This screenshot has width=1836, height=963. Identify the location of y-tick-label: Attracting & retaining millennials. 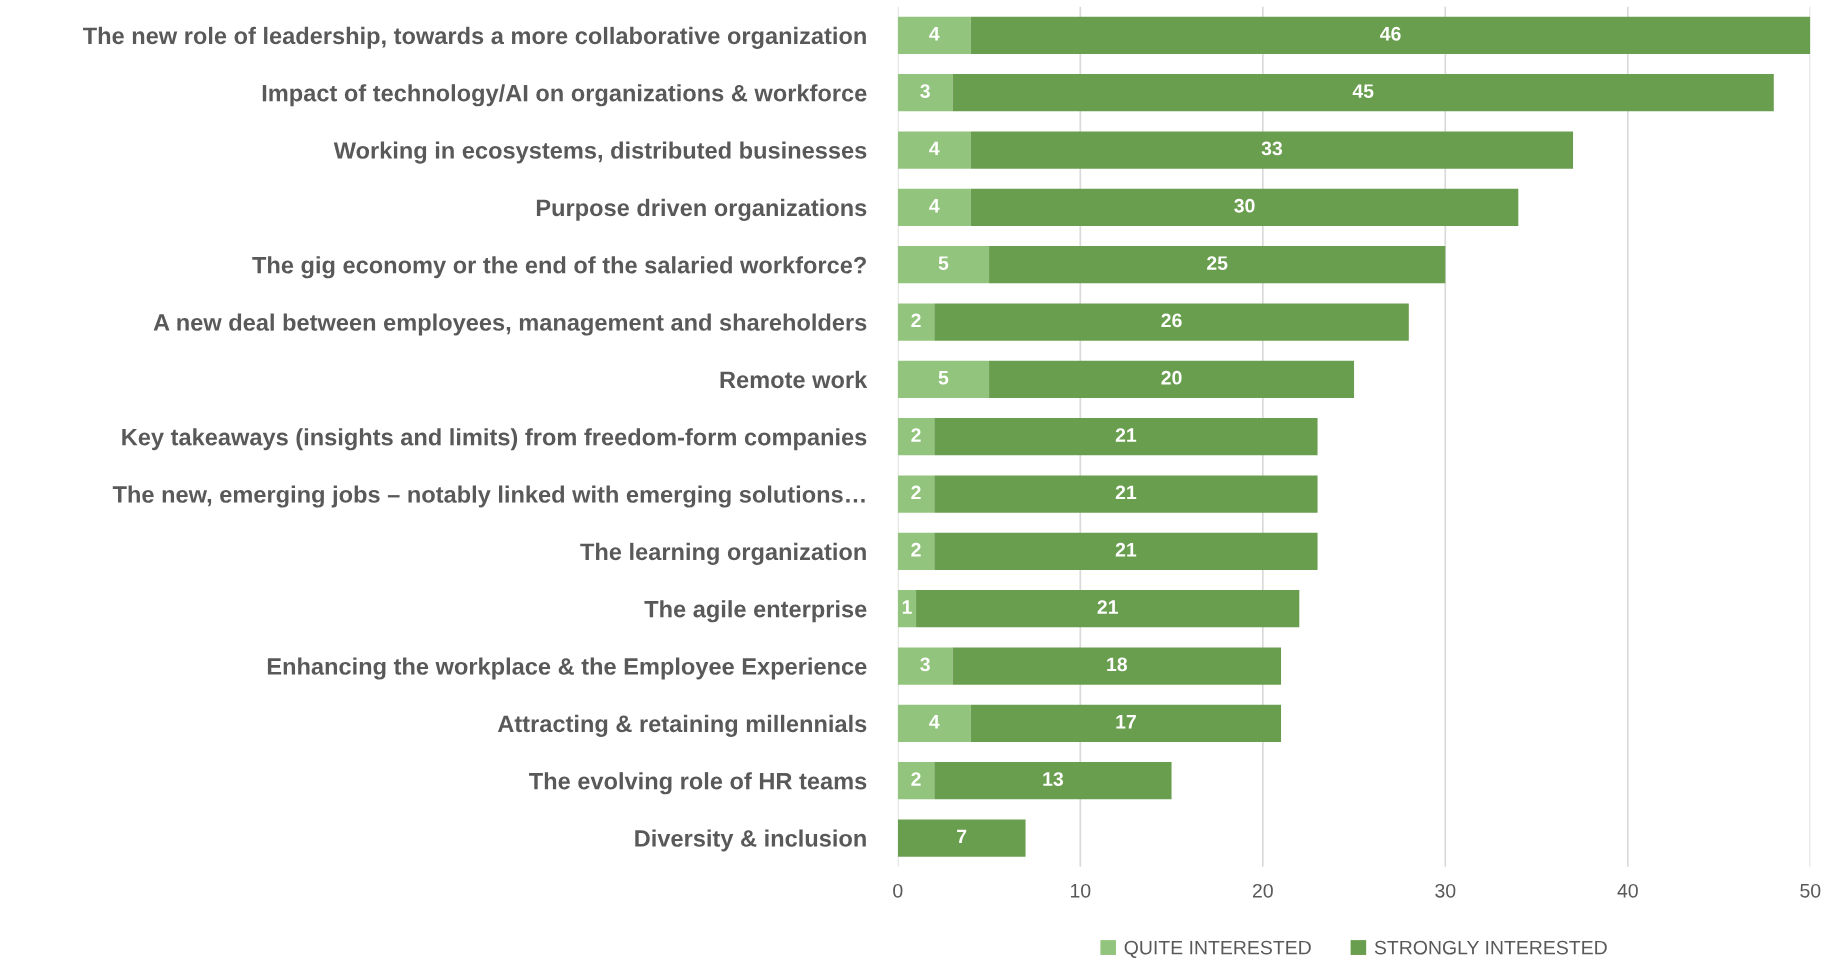
(682, 725).